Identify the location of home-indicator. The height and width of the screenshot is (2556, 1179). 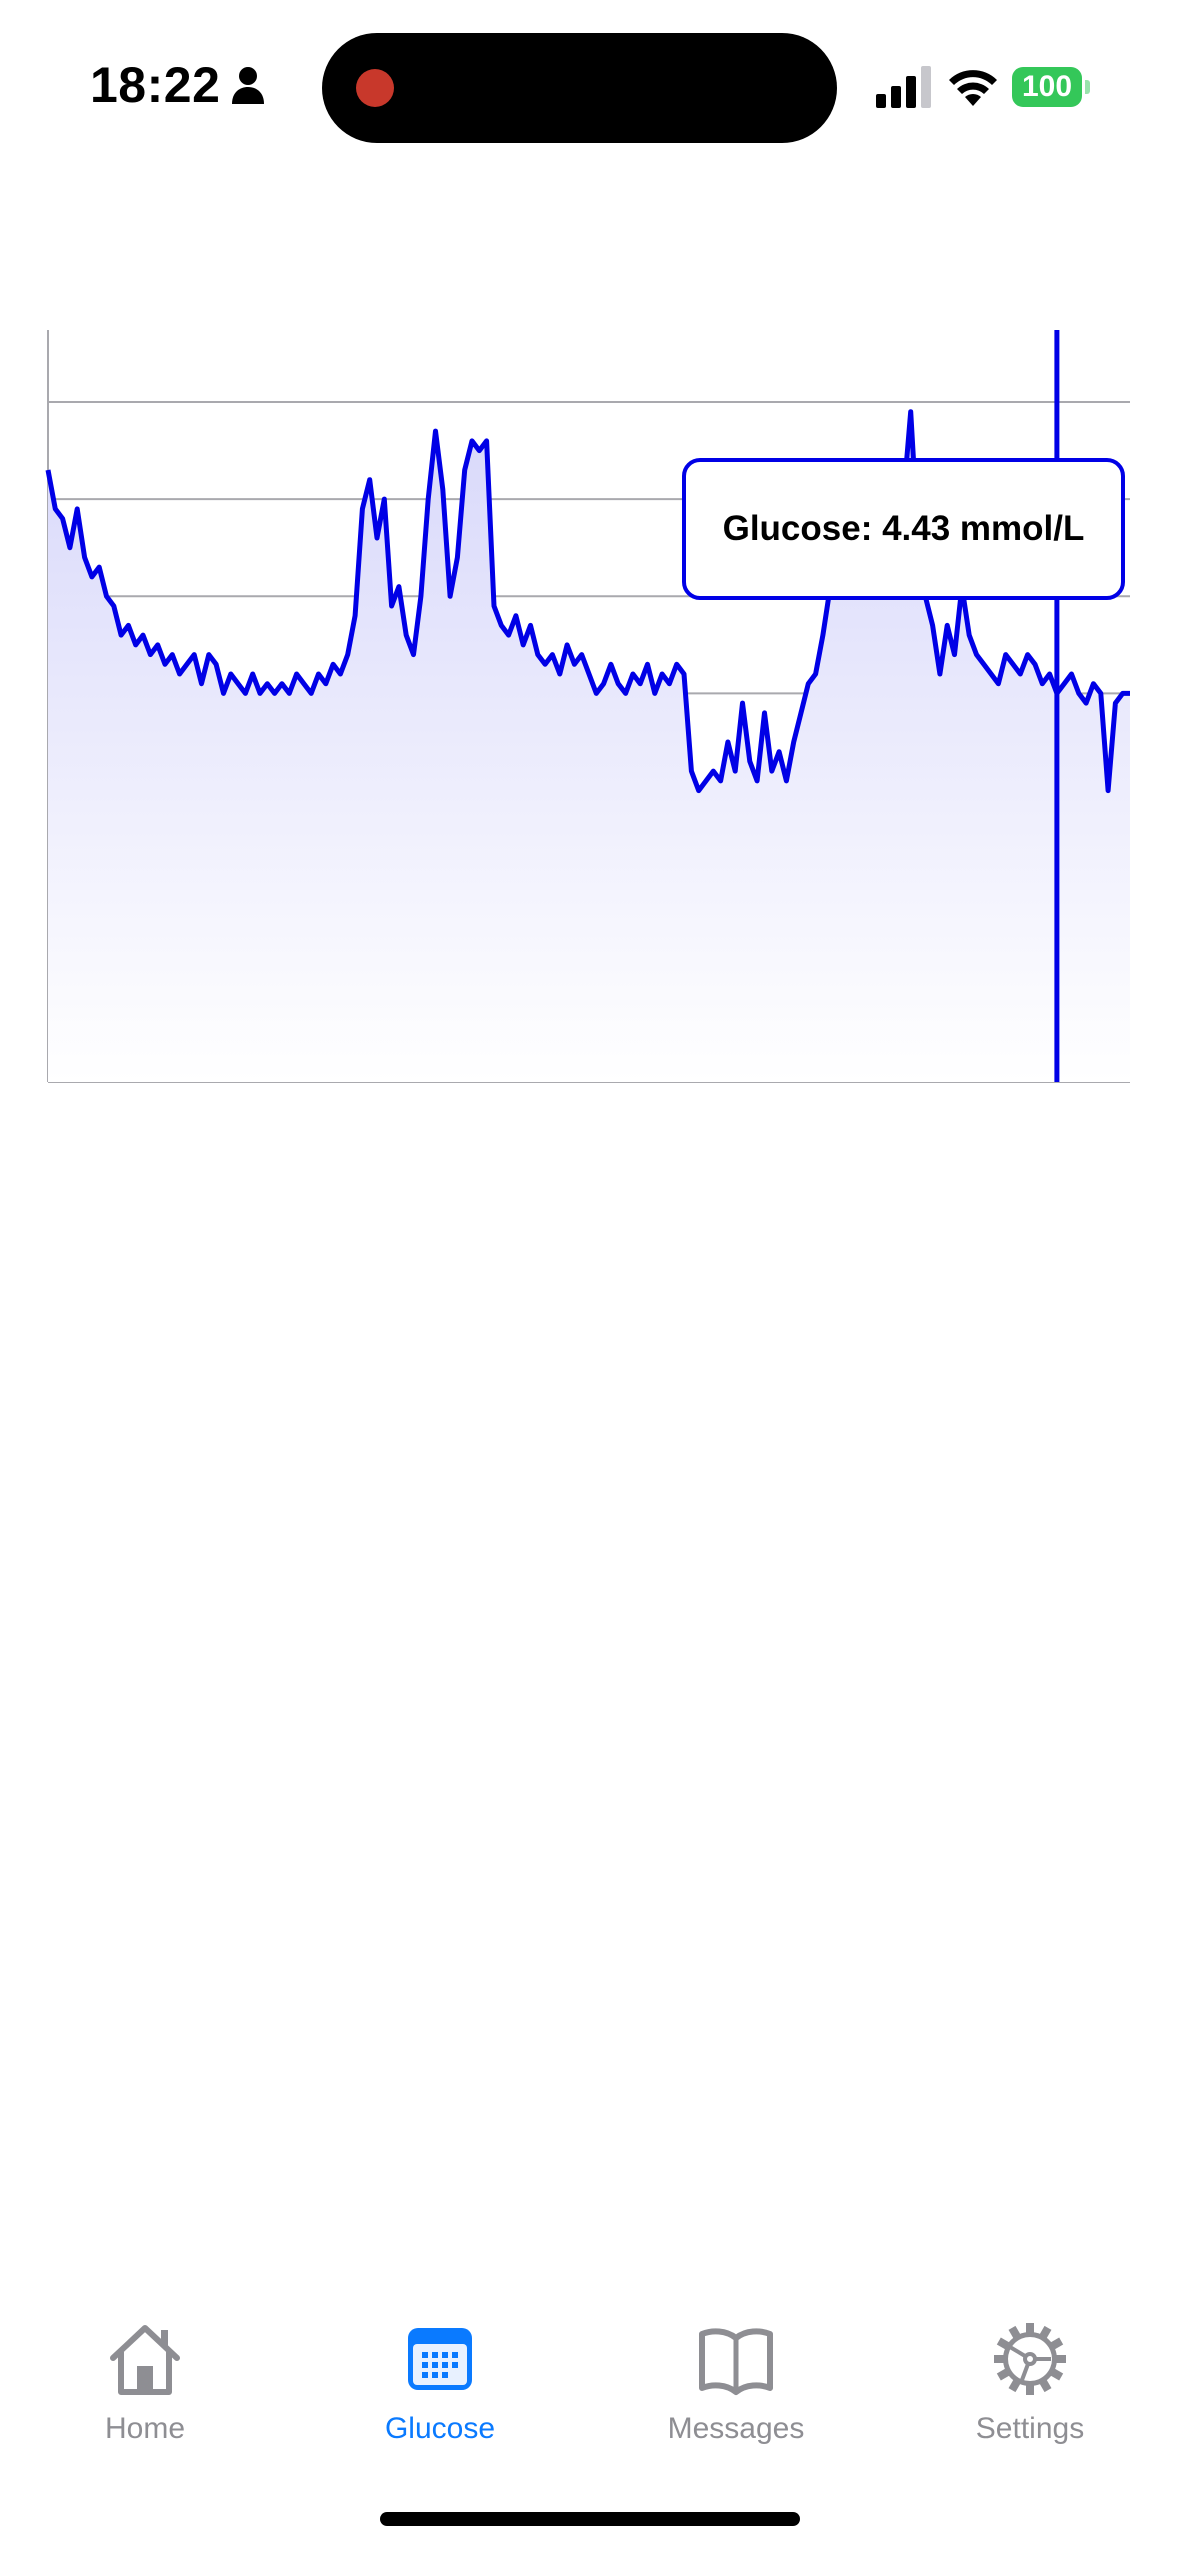
(590, 2519).